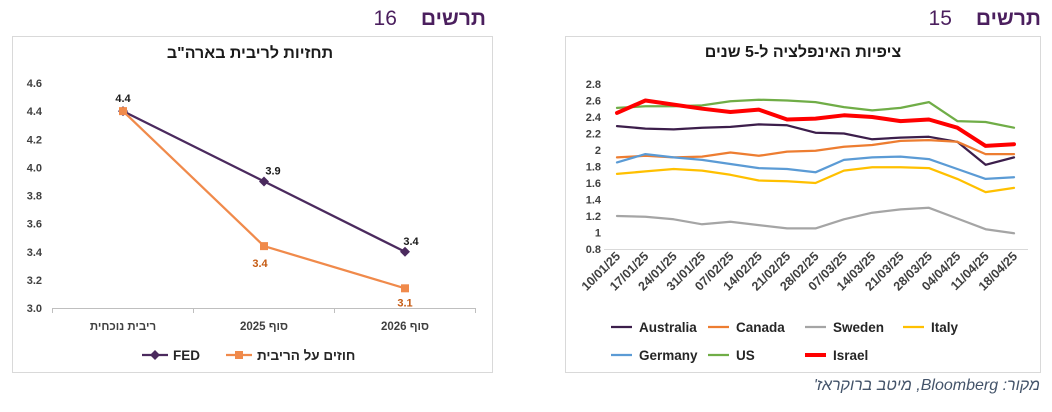 This screenshot has height=412, width=1052. Describe the element at coordinates (248, 355) in the screenshot. I see `chart-legend: FED חוזים על הריבית` at that location.